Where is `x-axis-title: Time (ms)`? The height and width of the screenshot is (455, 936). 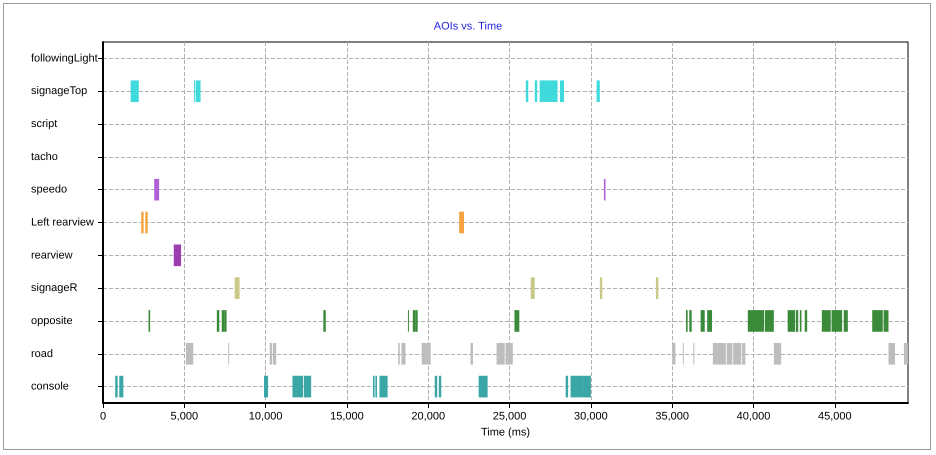 x-axis-title: Time (ms) is located at coordinates (505, 432).